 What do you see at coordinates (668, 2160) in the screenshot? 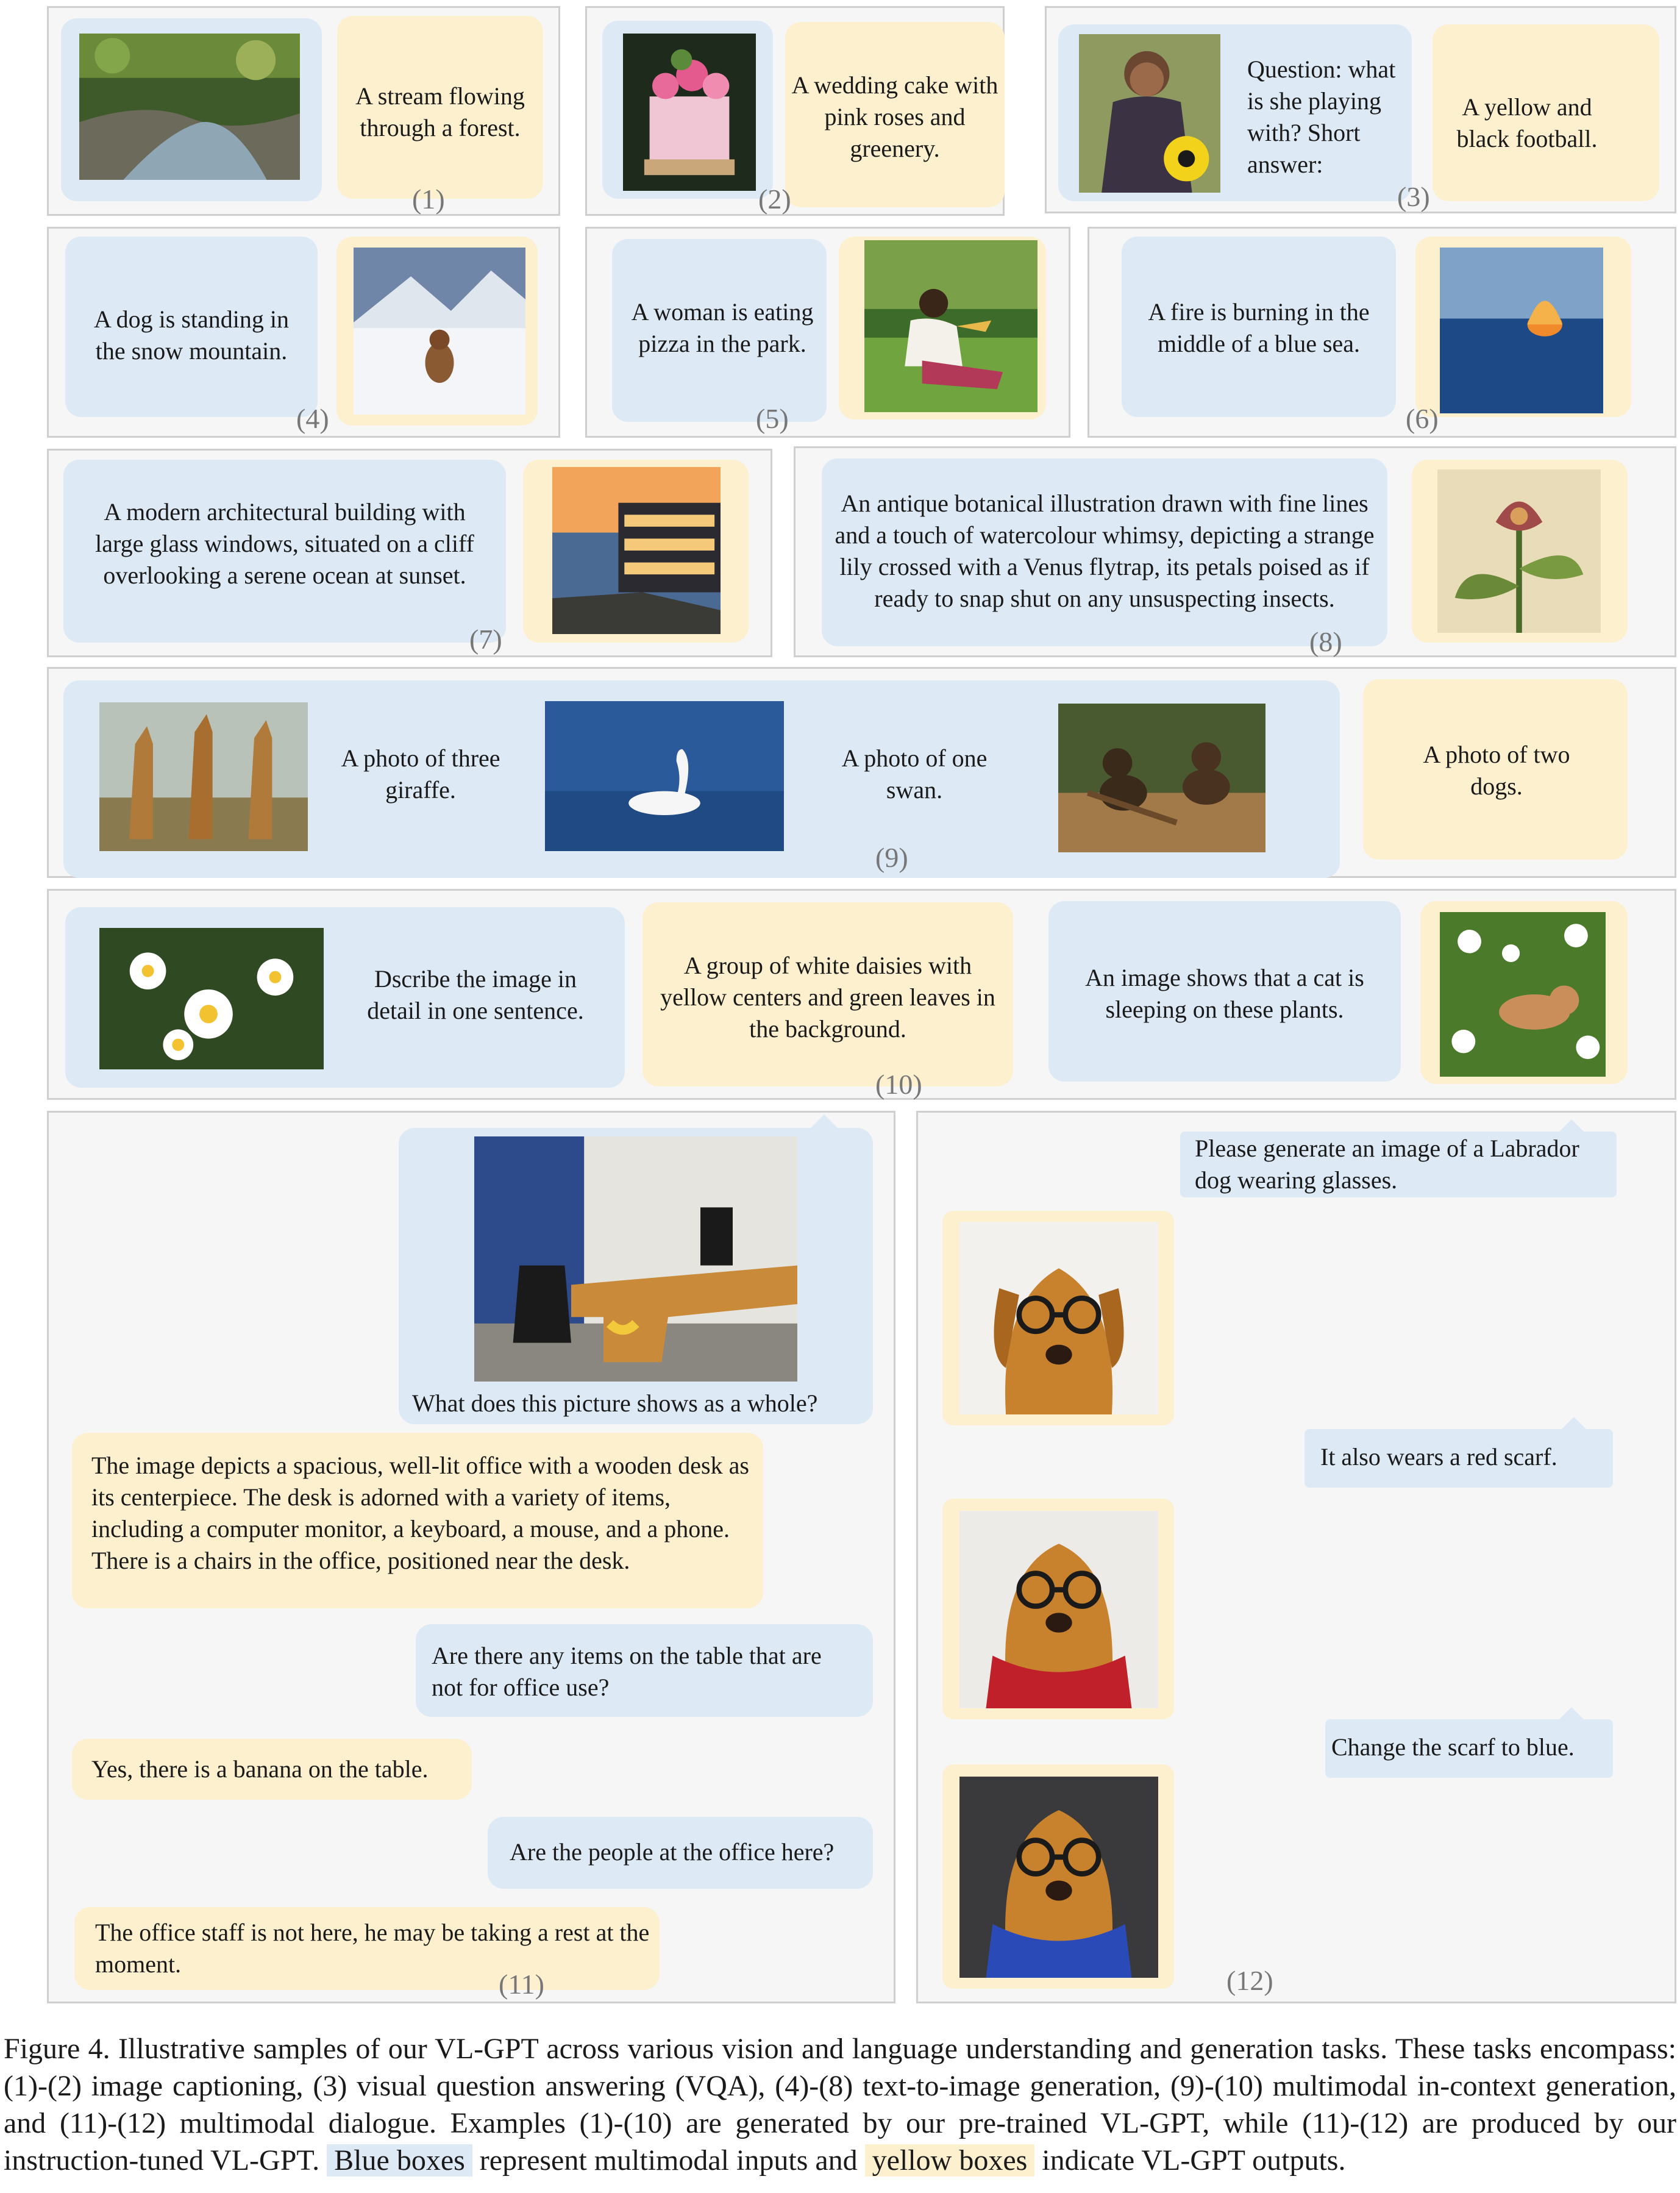
I see `caption-text-2: represent multimodal inputs and` at bounding box center [668, 2160].